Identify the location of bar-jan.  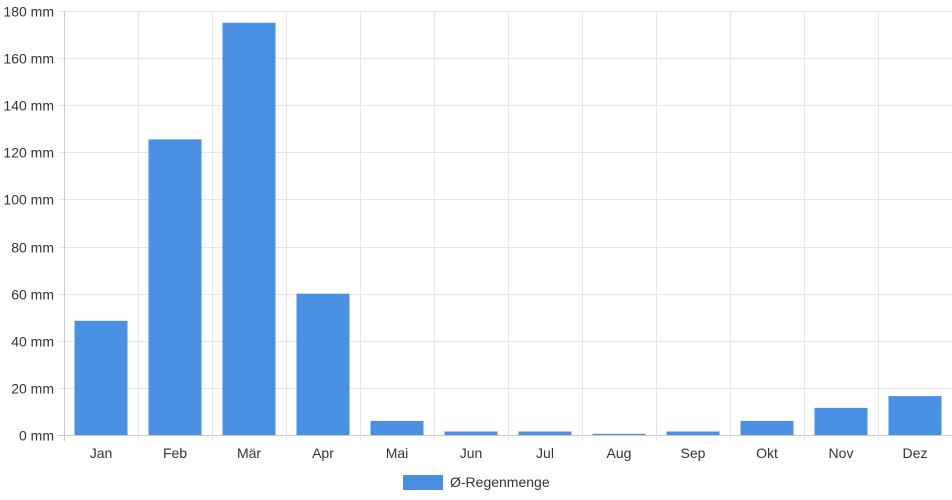
(101, 377).